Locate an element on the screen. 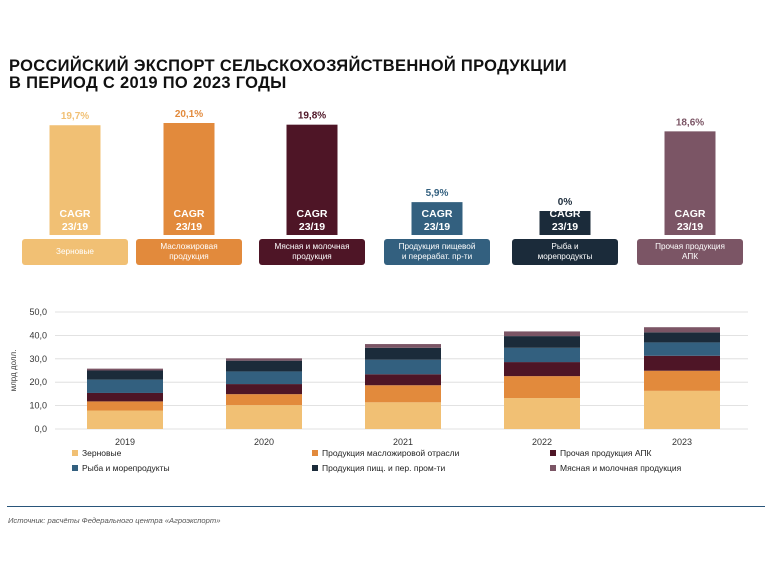  y-tick-label: 10,0 is located at coordinates (38, 406).